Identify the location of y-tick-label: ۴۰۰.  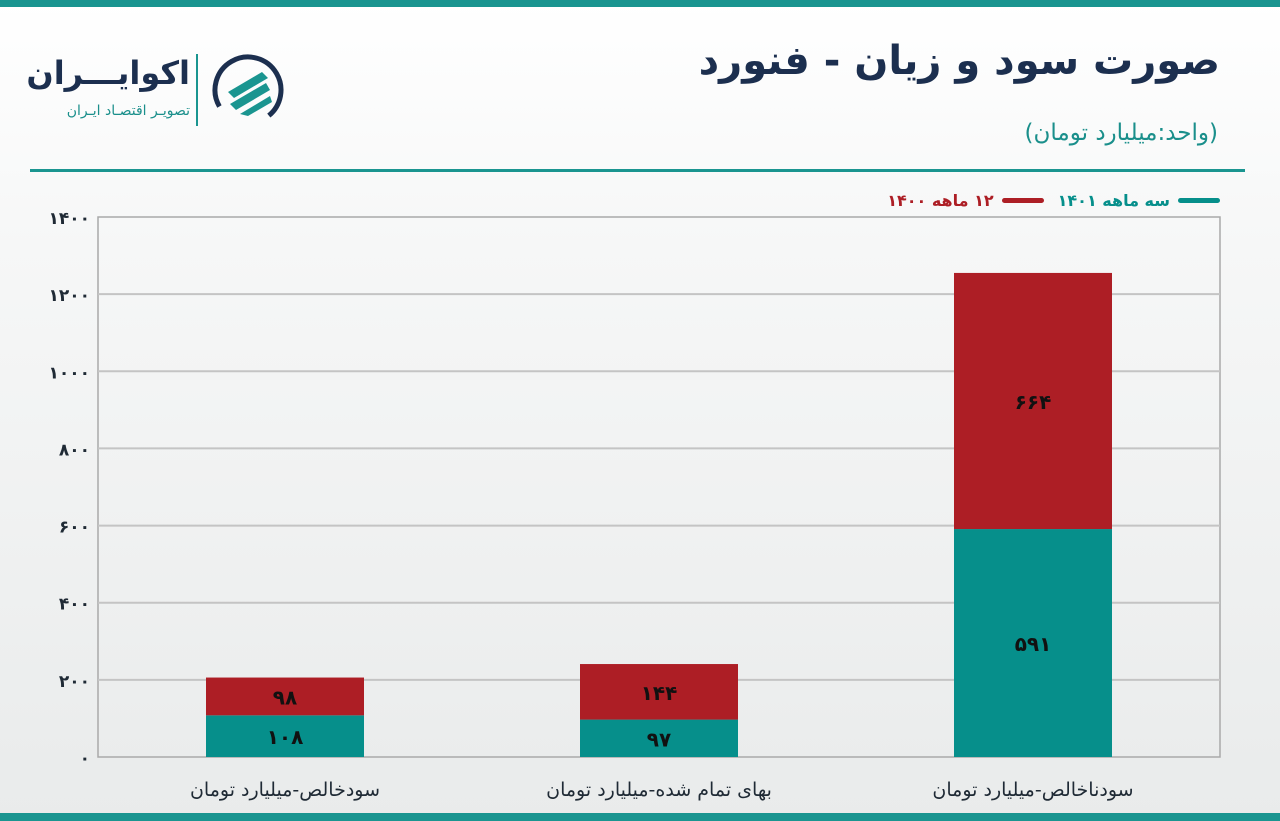
(74, 605).